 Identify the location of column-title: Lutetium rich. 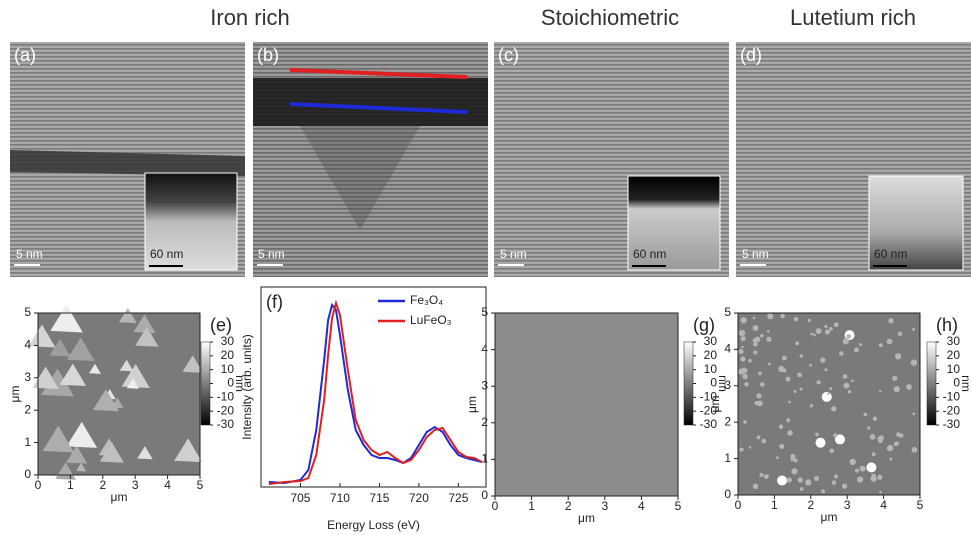
(853, 17).